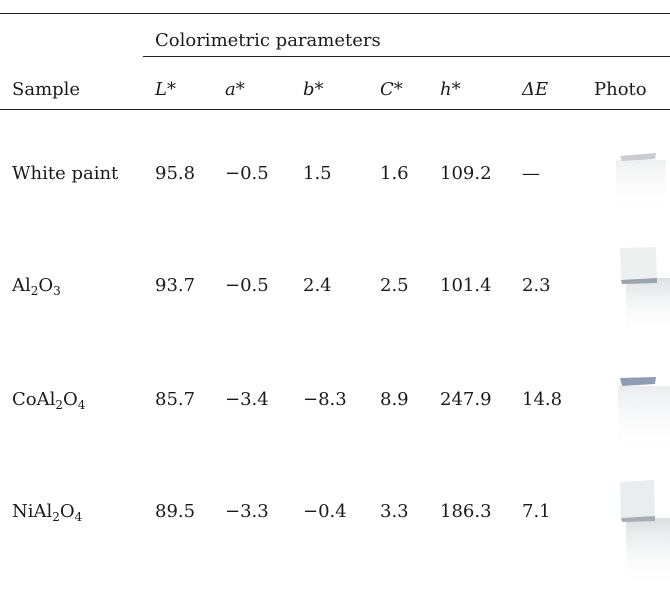 Image resolution: width=670 pixels, height=610 pixels. Describe the element at coordinates (317, 285) in the screenshot. I see `row2-b: 2.4` at that location.